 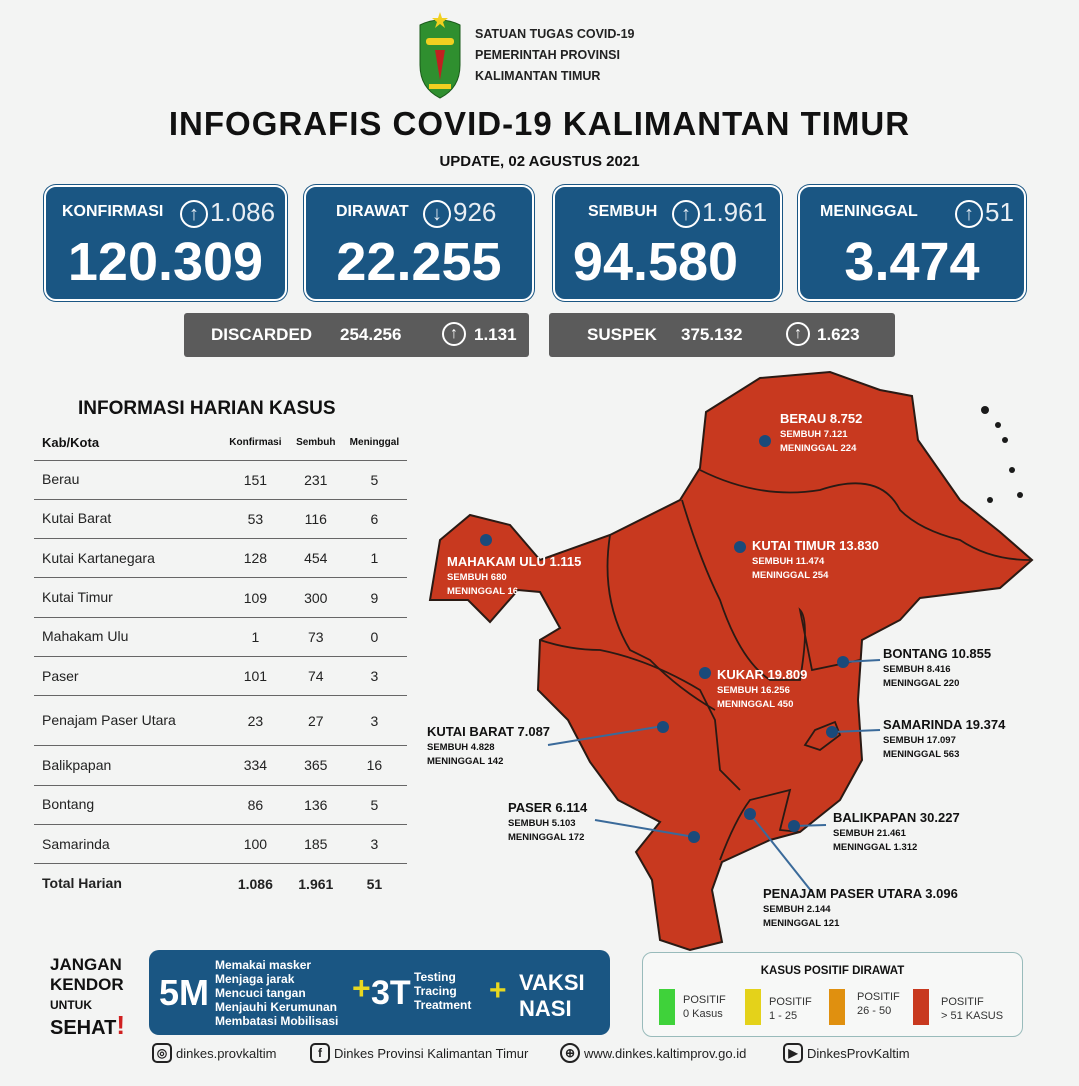 What do you see at coordinates (762, 688) in the screenshot?
I see `map-label-kukar: KUKAR 19.809 SEMBUH 16.256 MENINGGAL 450` at bounding box center [762, 688].